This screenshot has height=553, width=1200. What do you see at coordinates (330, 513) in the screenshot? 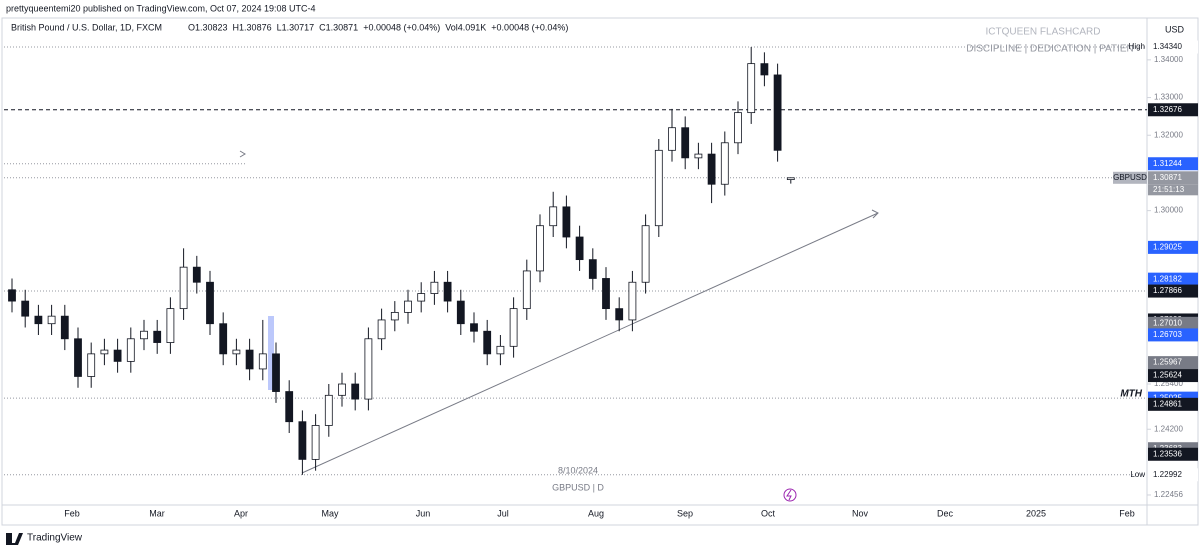
I see `x-tick-label: May` at bounding box center [330, 513].